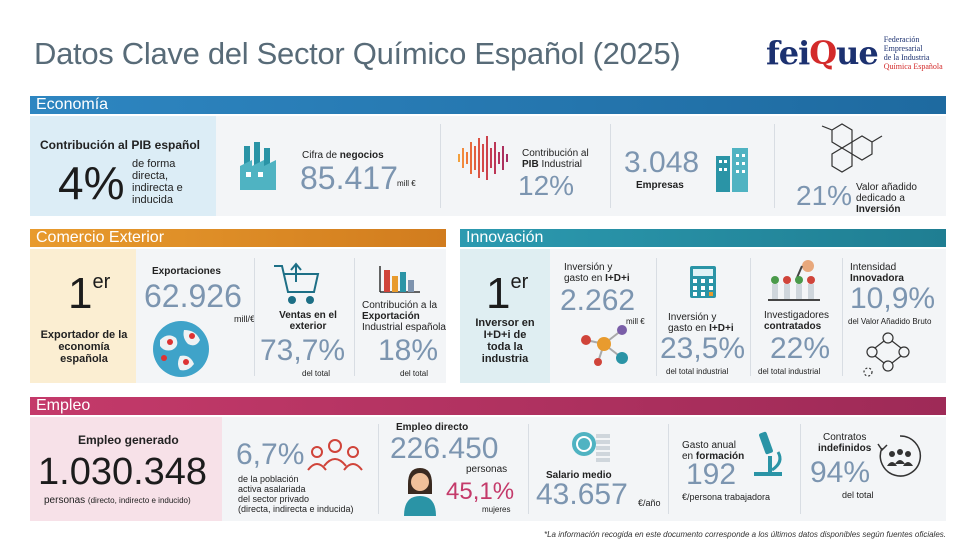 Image resolution: width=980 pixels, height=560 pixels. Describe the element at coordinates (245, 319) in the screenshot. I see `export-unit: mill/€` at that location.